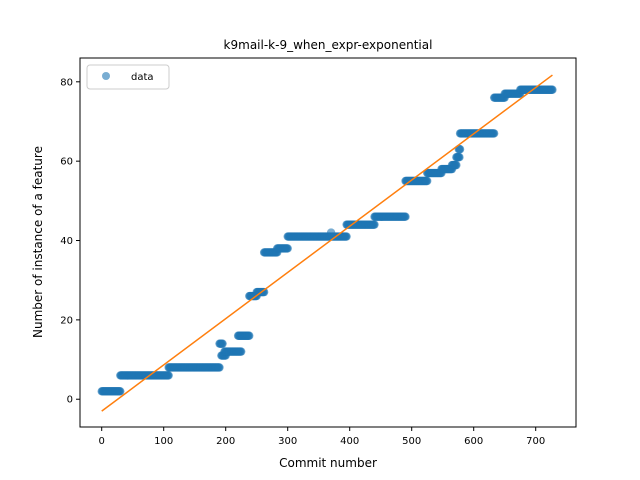  Describe the element at coordinates (142, 77) in the screenshot. I see `legend-label-data: data` at that location.